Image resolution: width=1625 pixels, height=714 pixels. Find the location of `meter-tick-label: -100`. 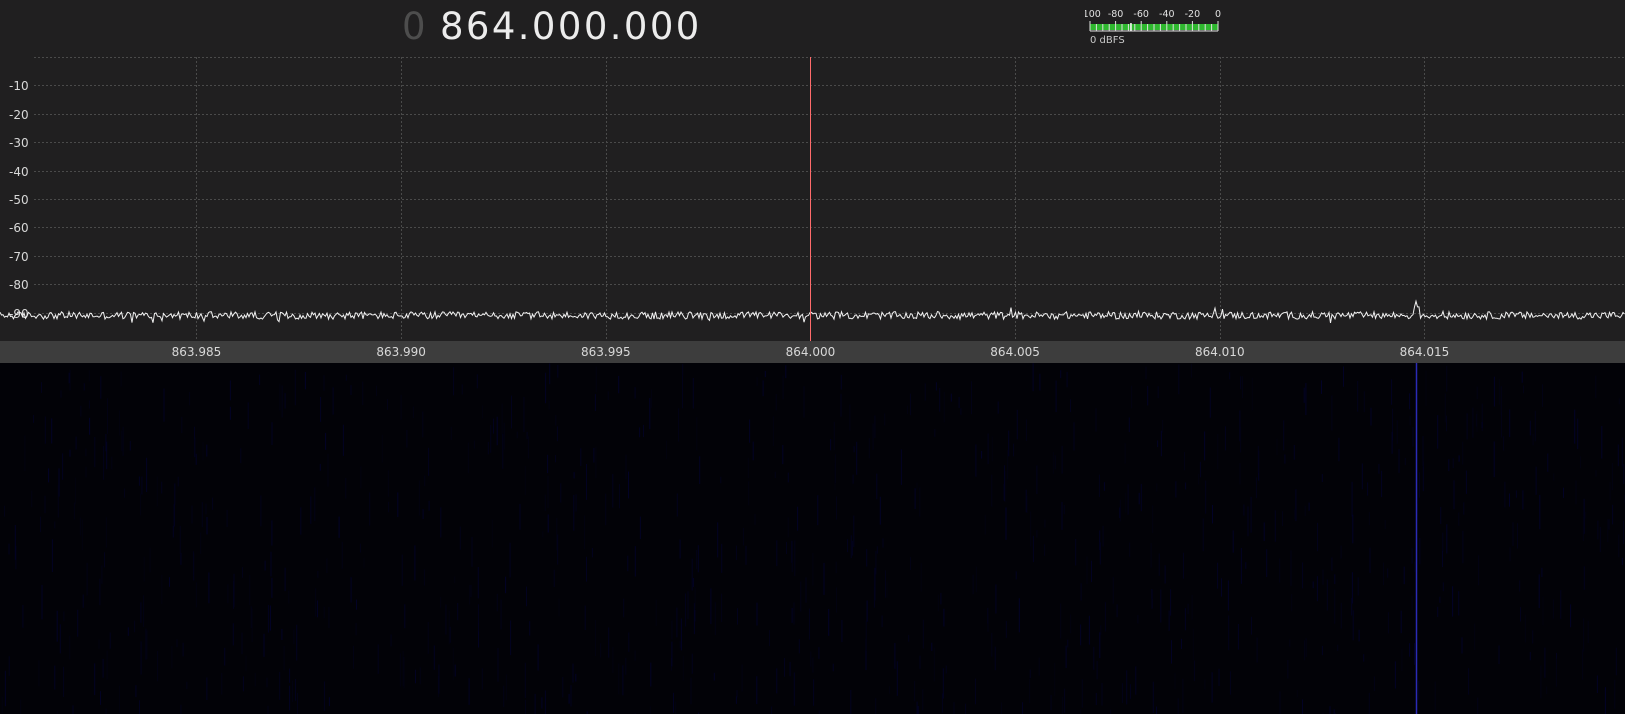

meter-tick-label: -100 is located at coordinates (1093, 14).